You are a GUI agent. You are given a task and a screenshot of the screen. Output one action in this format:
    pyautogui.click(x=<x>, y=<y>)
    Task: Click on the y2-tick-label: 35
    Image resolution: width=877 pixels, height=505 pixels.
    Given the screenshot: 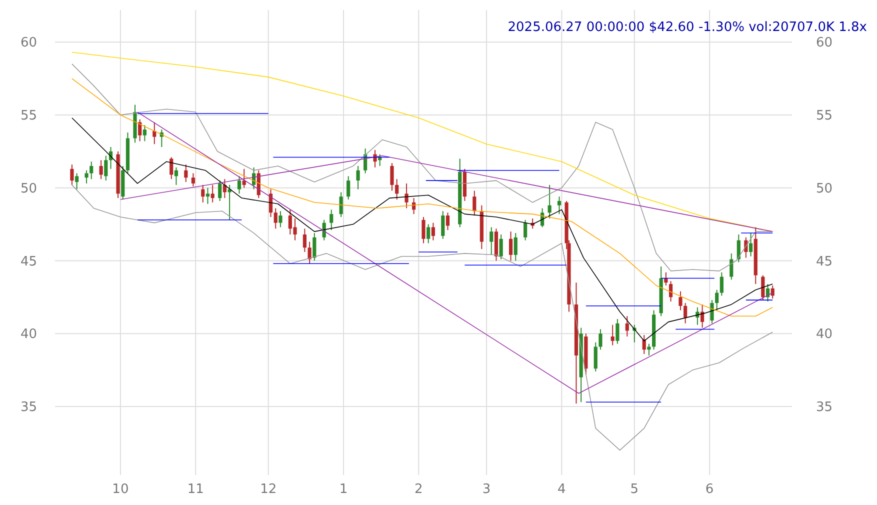 What is the action you would take?
    pyautogui.click(x=824, y=408)
    